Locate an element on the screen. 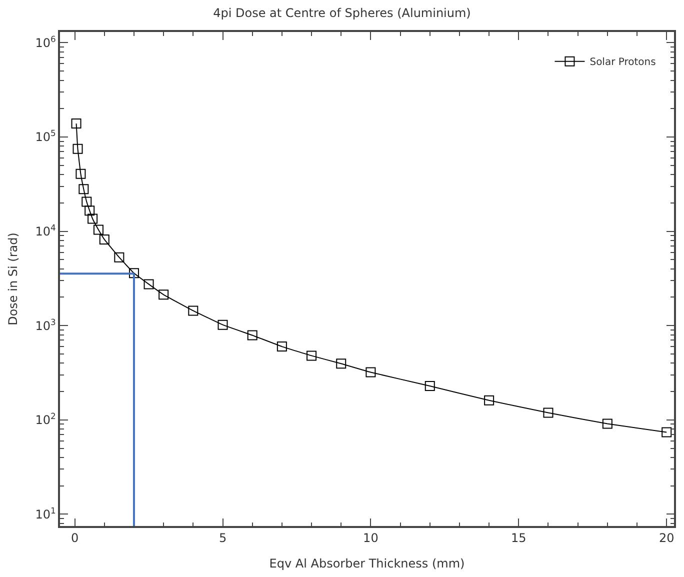 The width and height of the screenshot is (684, 577). x-tick-label: 10 is located at coordinates (370, 538).